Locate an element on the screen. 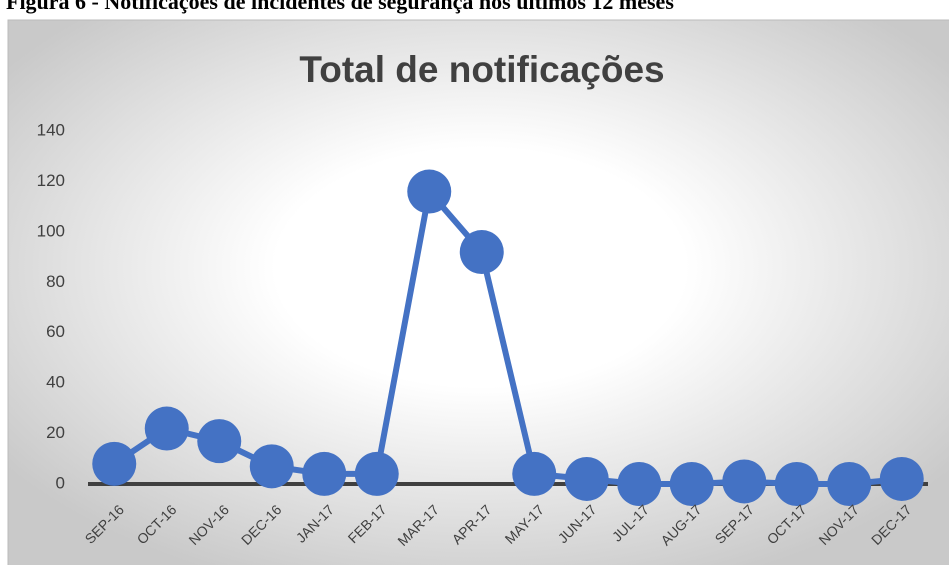 The image size is (949, 565). y-tick-label: 60 is located at coordinates (55, 331).